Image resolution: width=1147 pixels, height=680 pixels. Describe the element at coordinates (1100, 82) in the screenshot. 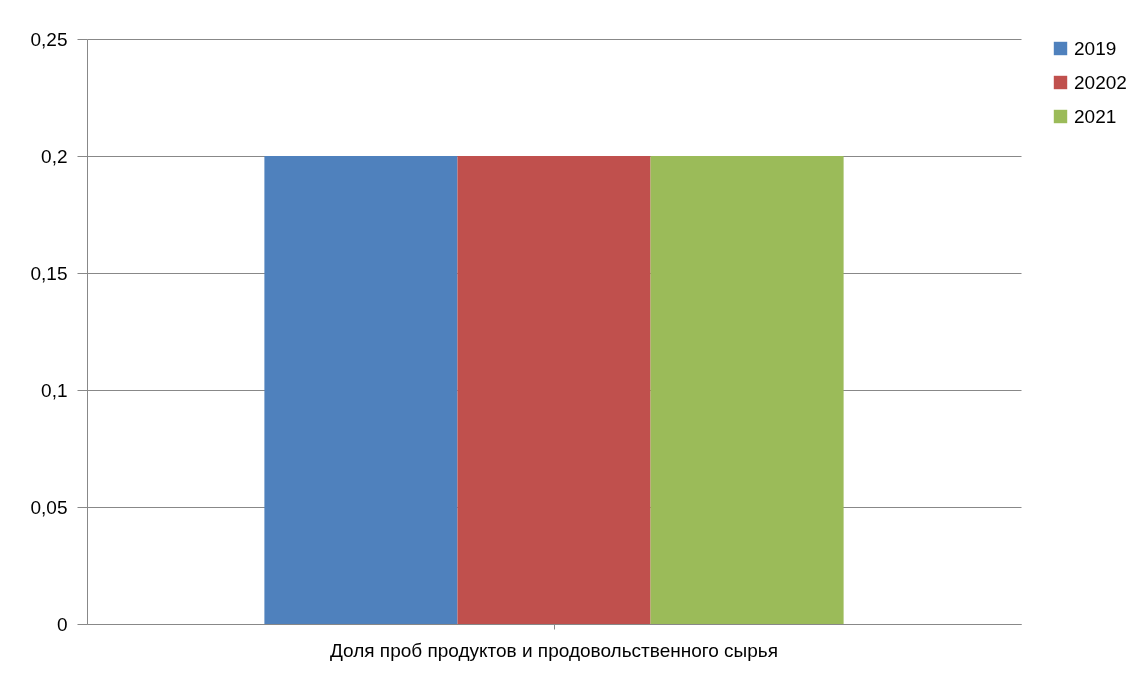

I see `legend-label: 20202` at that location.